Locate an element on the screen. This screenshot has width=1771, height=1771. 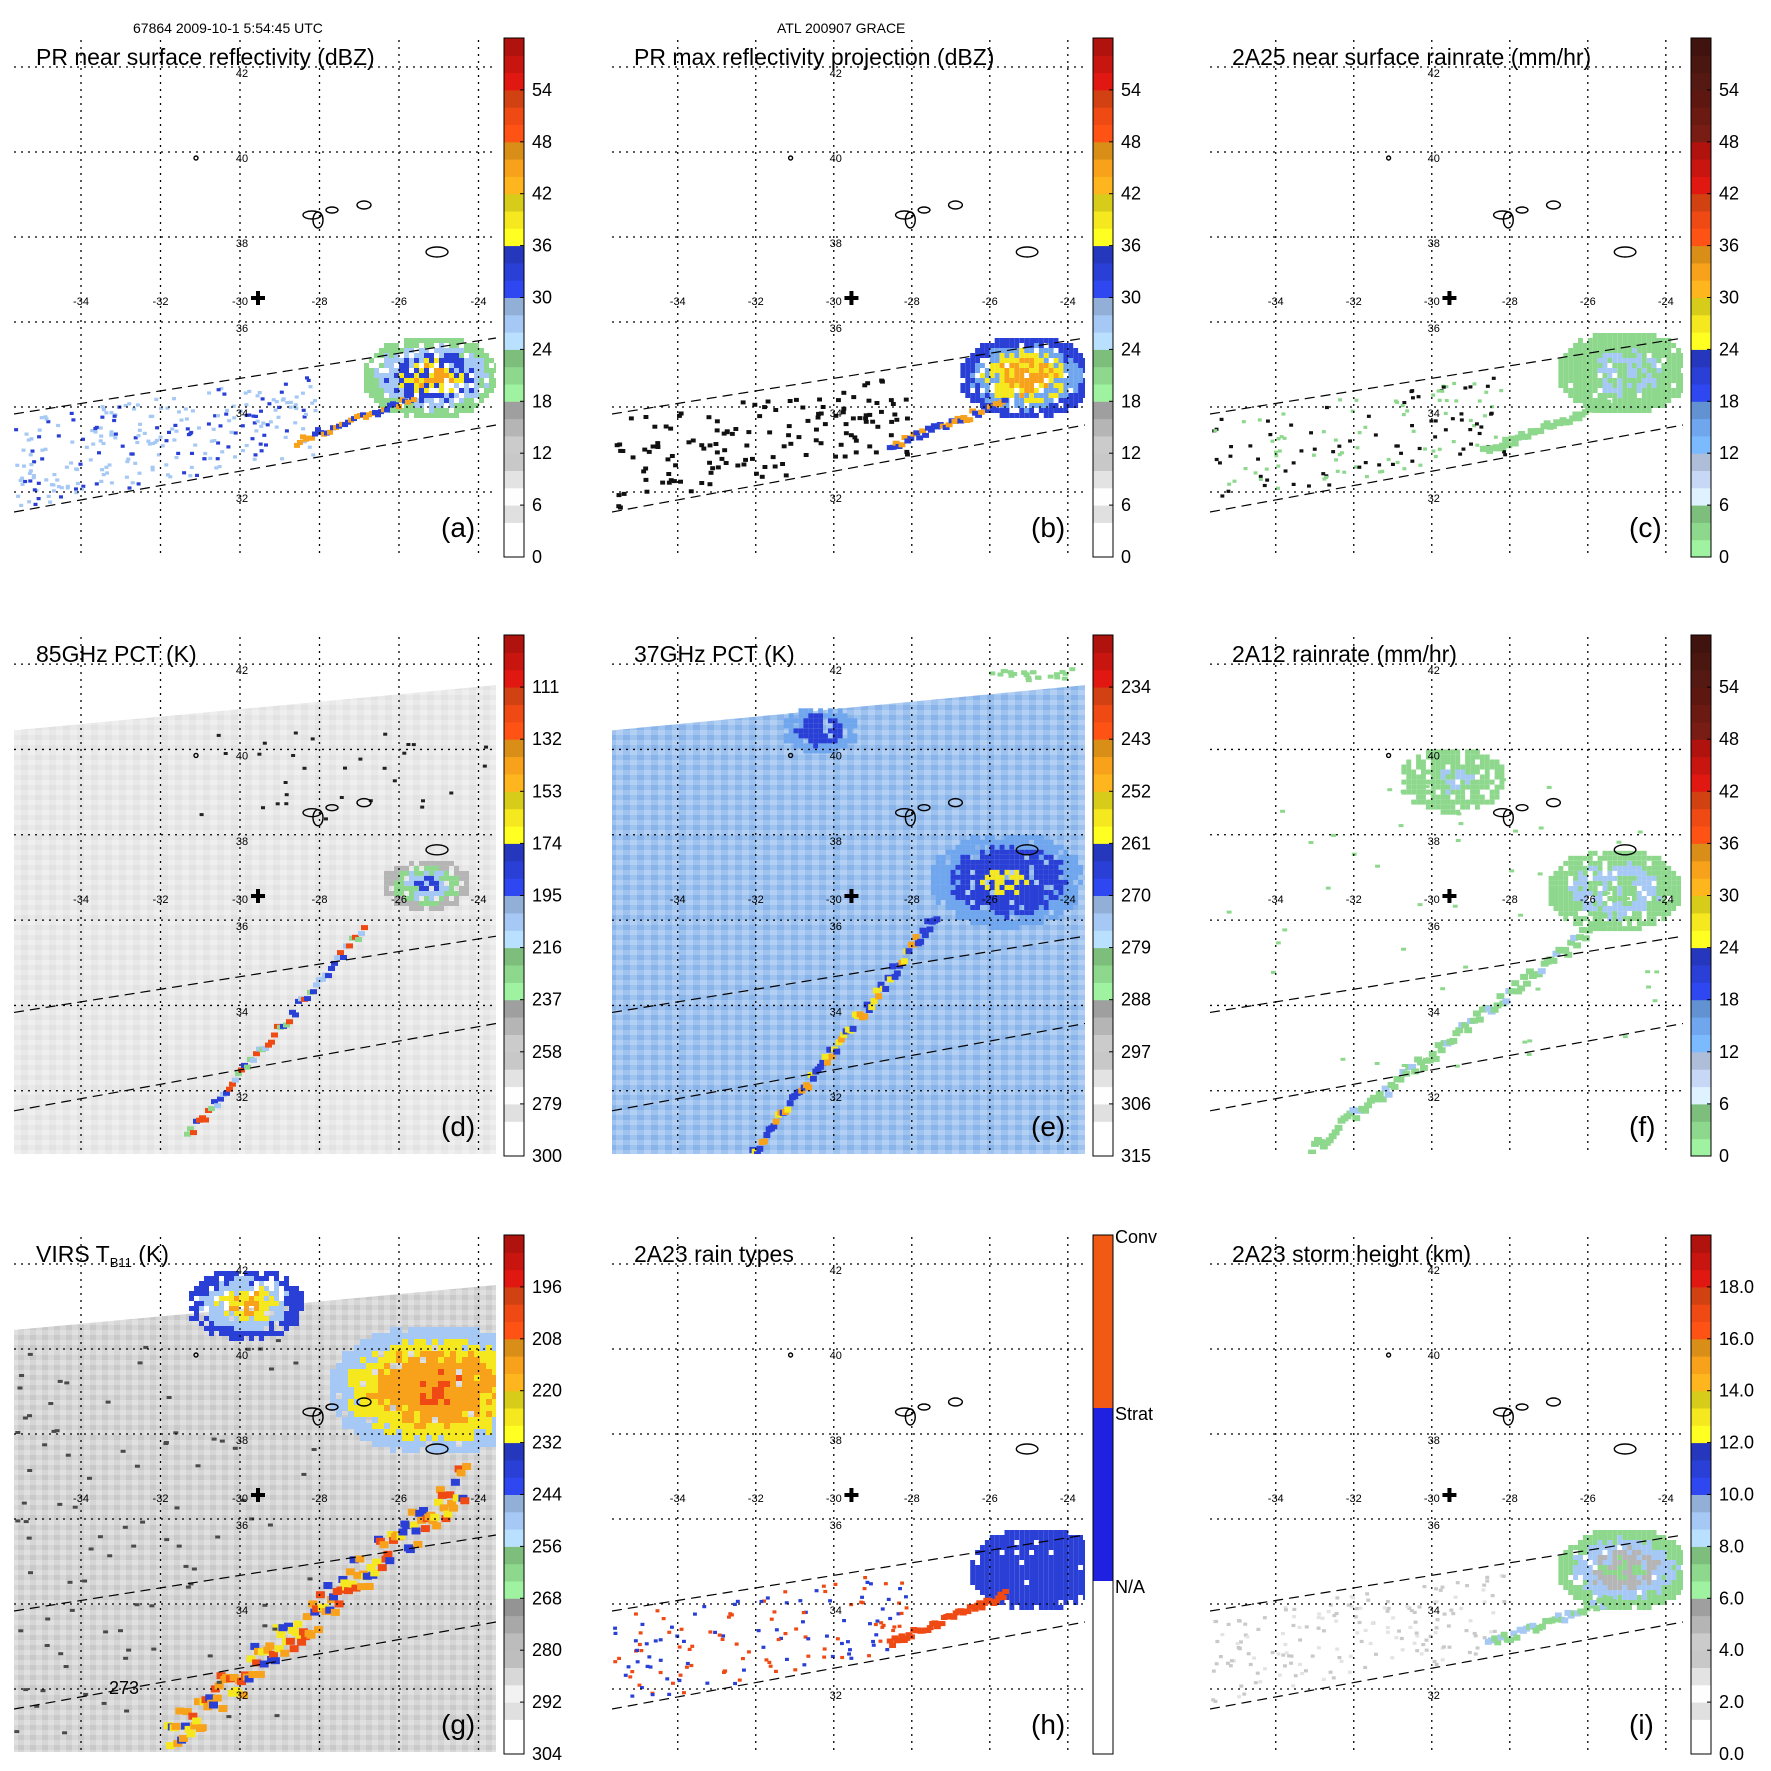
colorbar-tick: 24 is located at coordinates (542, 349).